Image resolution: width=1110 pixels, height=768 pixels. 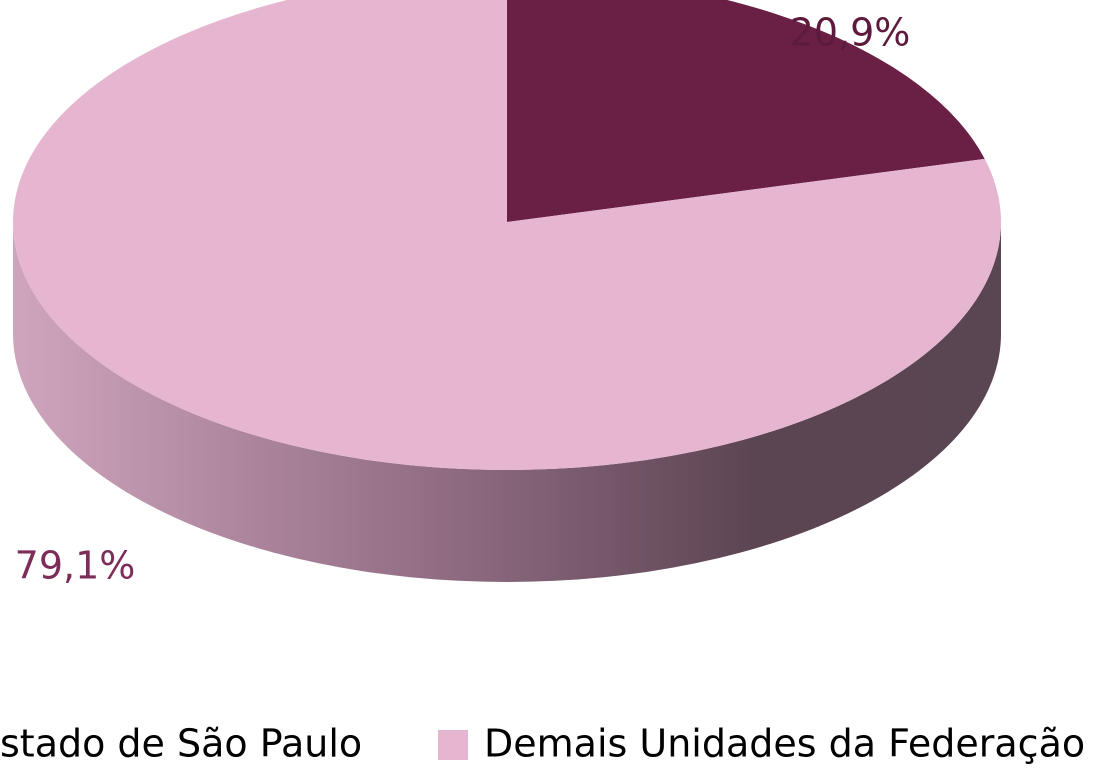 What do you see at coordinates (453, 745) in the screenshot?
I see `legend-swatch` at bounding box center [453, 745].